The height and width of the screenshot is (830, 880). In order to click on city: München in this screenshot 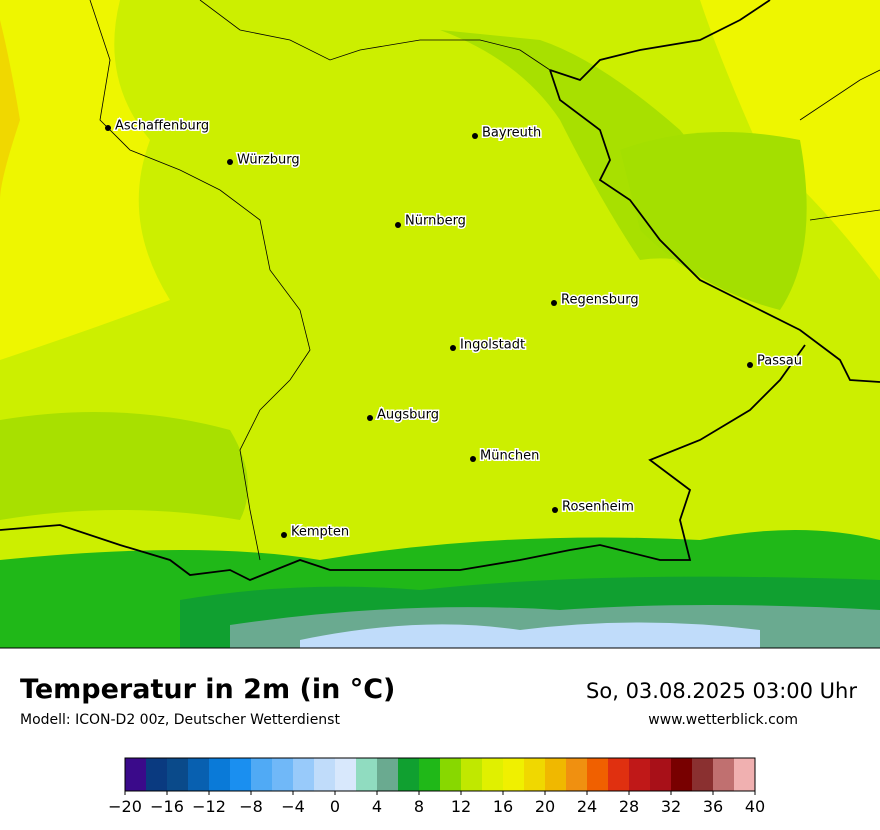, I will do `click(505, 456)`.